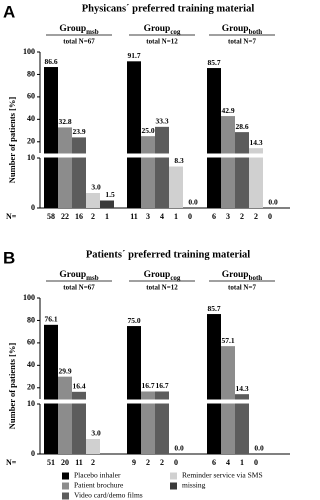  Describe the element at coordinates (273, 202) in the screenshot. I see `value-label: 0.0` at that location.